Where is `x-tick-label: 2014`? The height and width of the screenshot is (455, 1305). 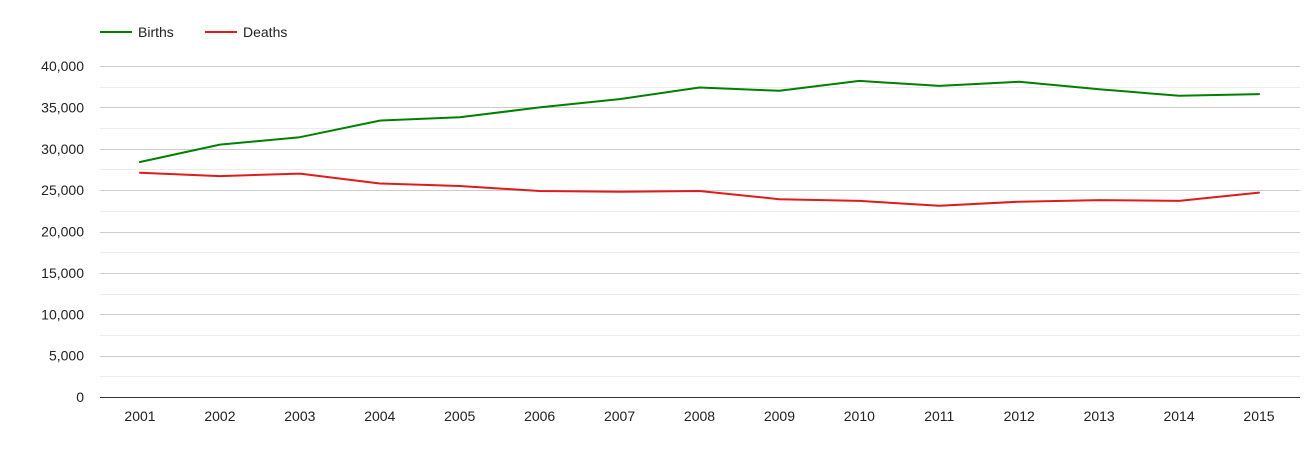 x-tick-label: 2014 is located at coordinates (1178, 416).